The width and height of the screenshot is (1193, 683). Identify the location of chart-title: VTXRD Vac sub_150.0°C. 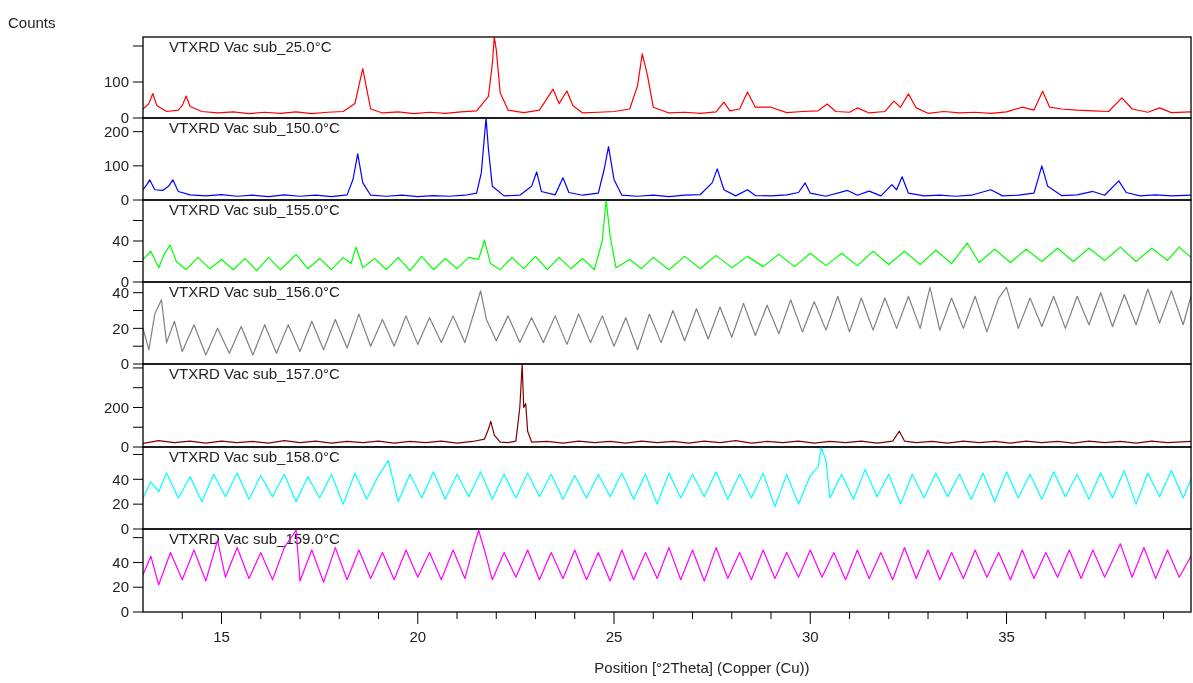
(254, 127).